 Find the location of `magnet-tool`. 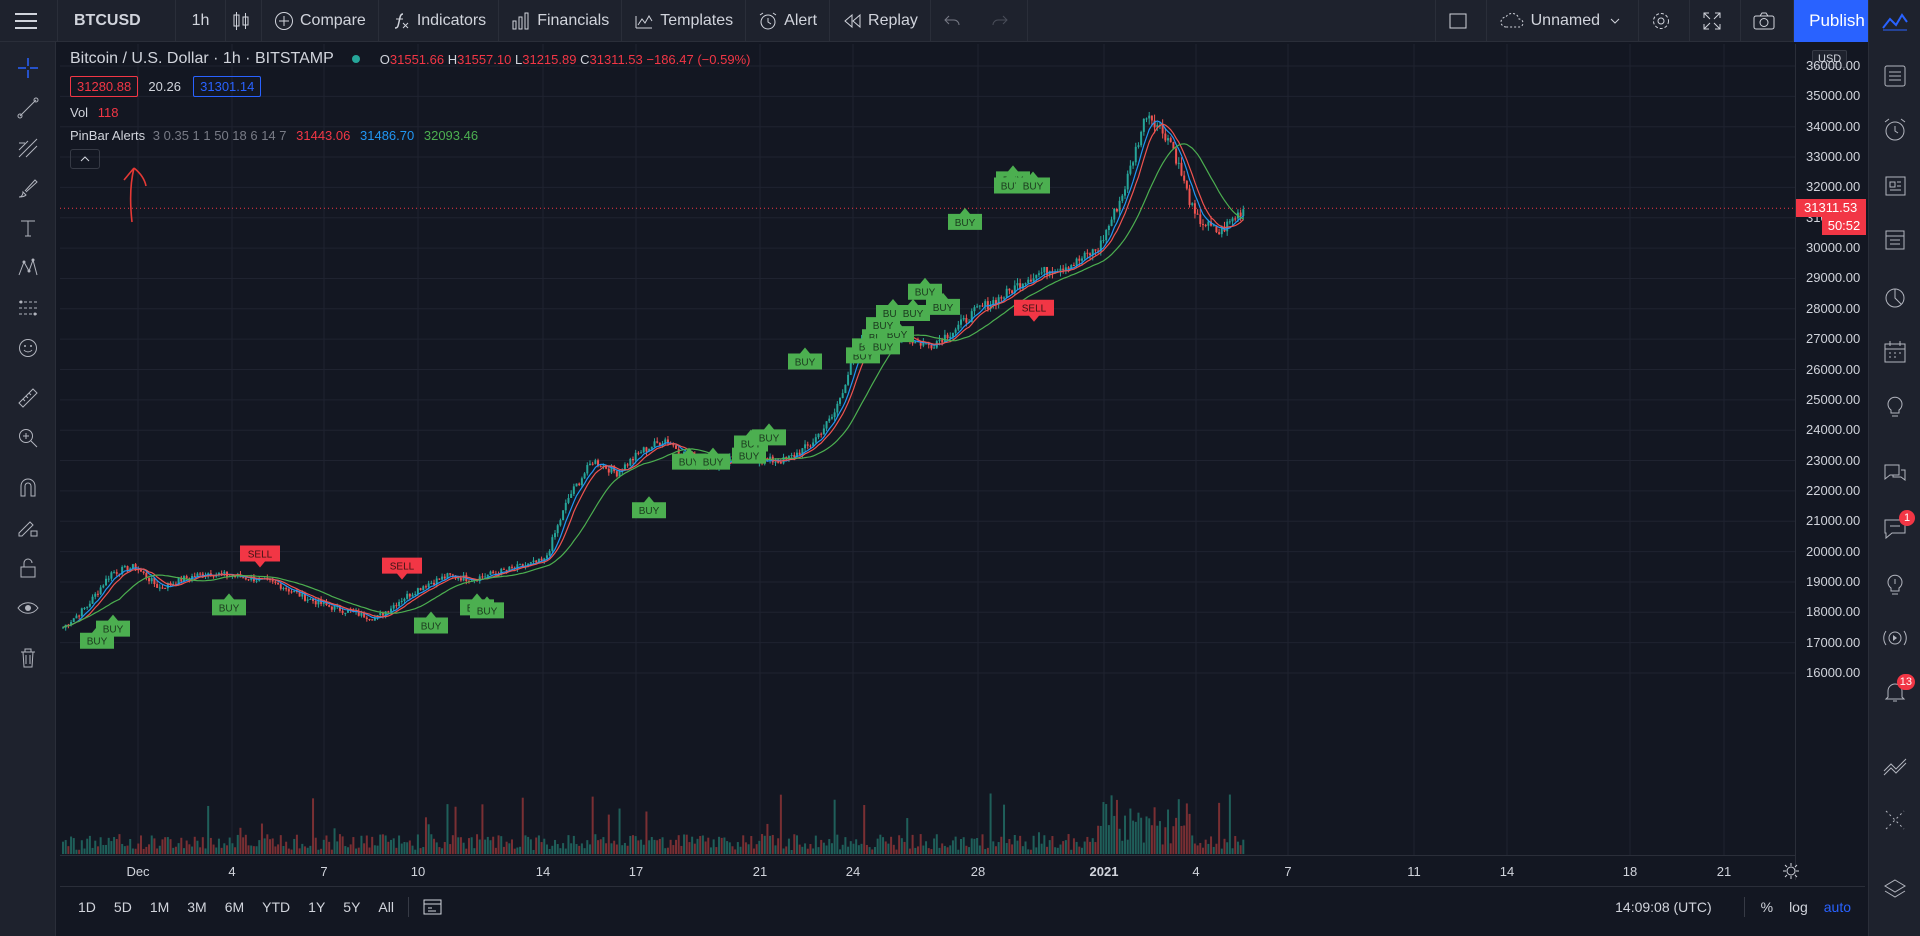

magnet-tool is located at coordinates (28, 488).